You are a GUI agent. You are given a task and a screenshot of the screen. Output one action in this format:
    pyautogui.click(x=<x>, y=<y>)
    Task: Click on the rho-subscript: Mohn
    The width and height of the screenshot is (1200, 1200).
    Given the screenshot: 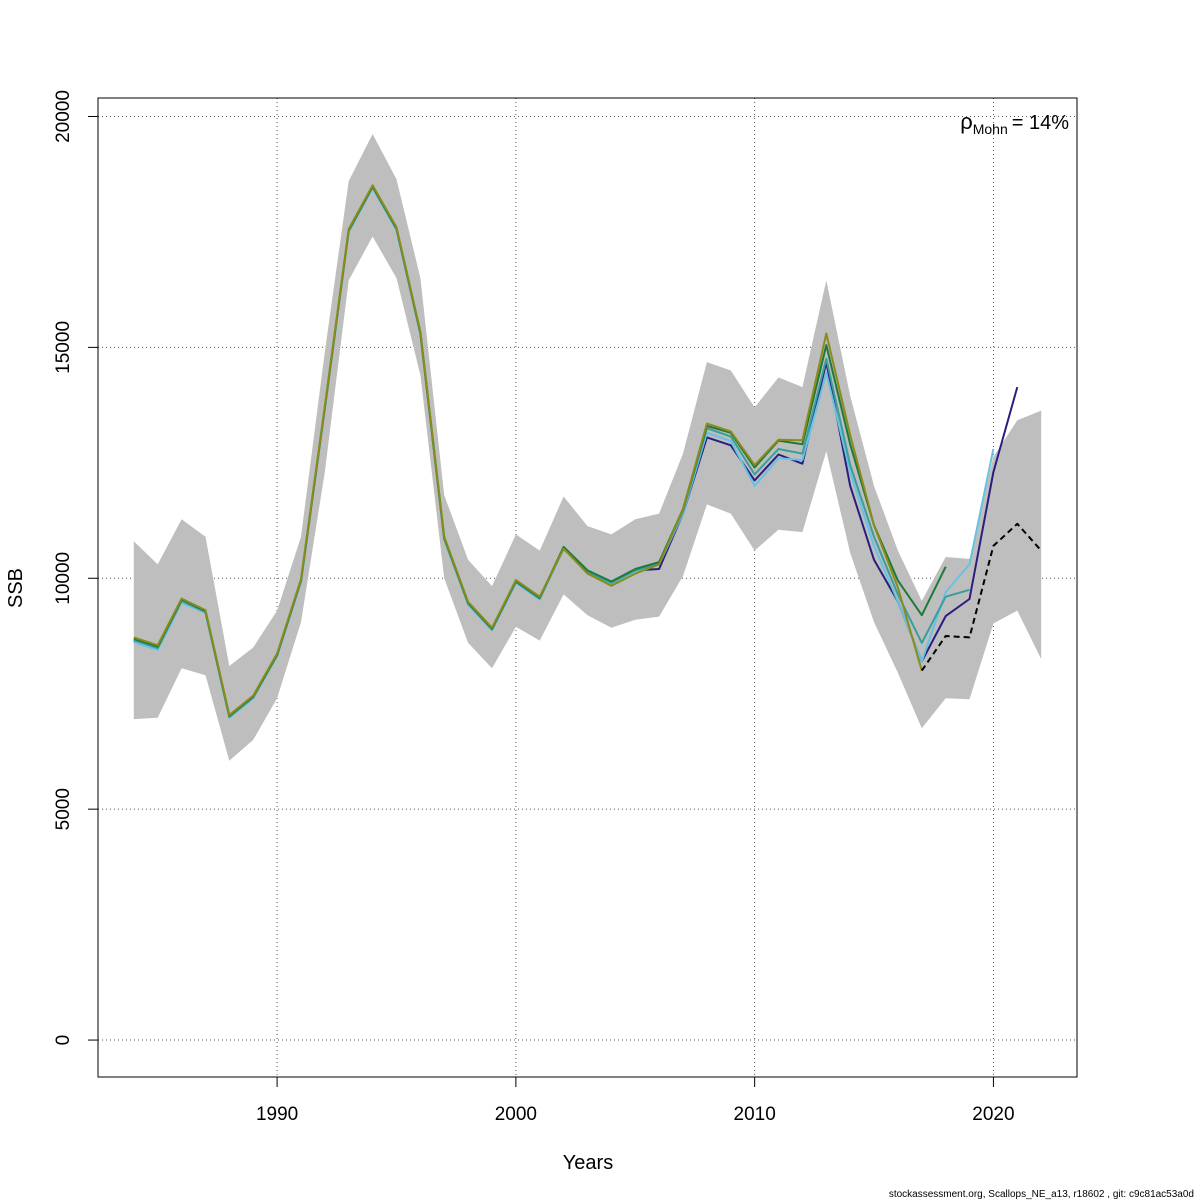 What is the action you would take?
    pyautogui.click(x=990, y=129)
    